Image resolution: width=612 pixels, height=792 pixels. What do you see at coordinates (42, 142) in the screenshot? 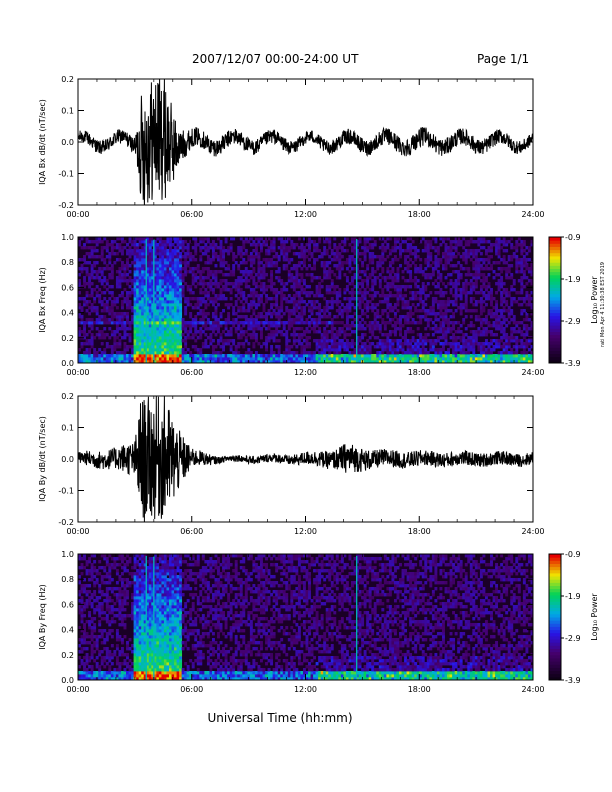
I see `y-axis-label: IQA Bx dB/dt (nT/sec)` at bounding box center [42, 142].